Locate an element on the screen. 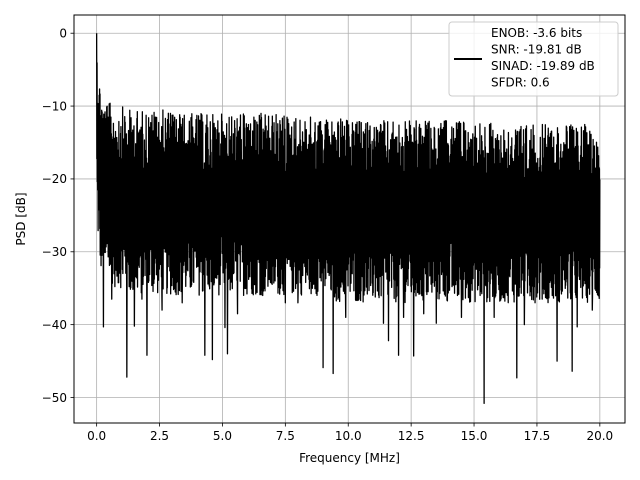  y-tick-label: 0 is located at coordinates (63, 34).